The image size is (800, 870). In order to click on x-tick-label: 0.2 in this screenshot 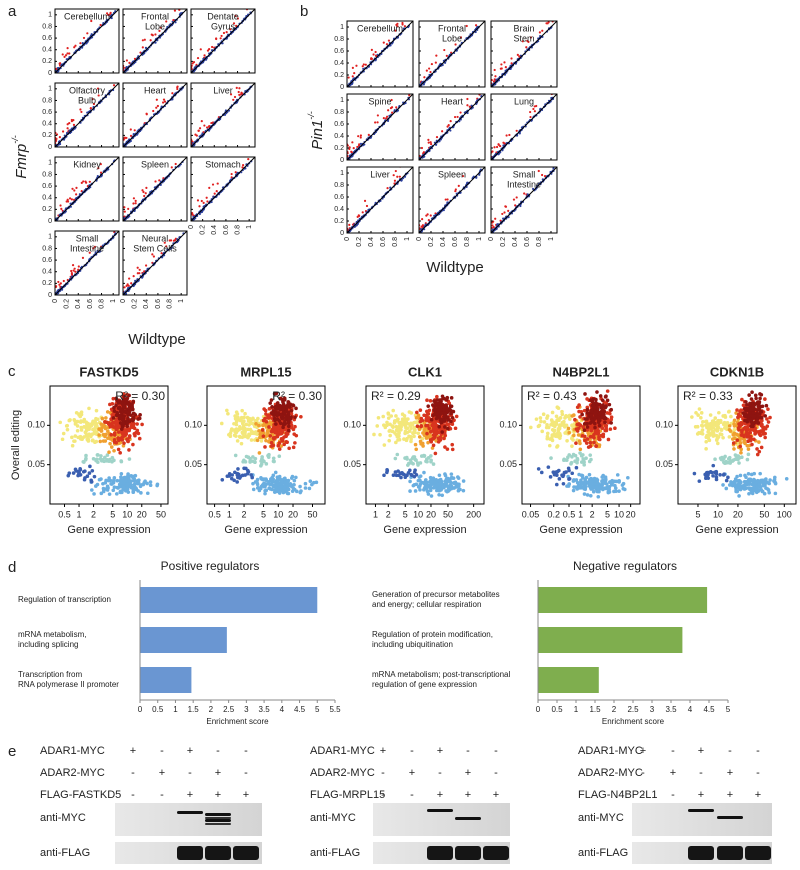, I will do `click(202, 230)`.